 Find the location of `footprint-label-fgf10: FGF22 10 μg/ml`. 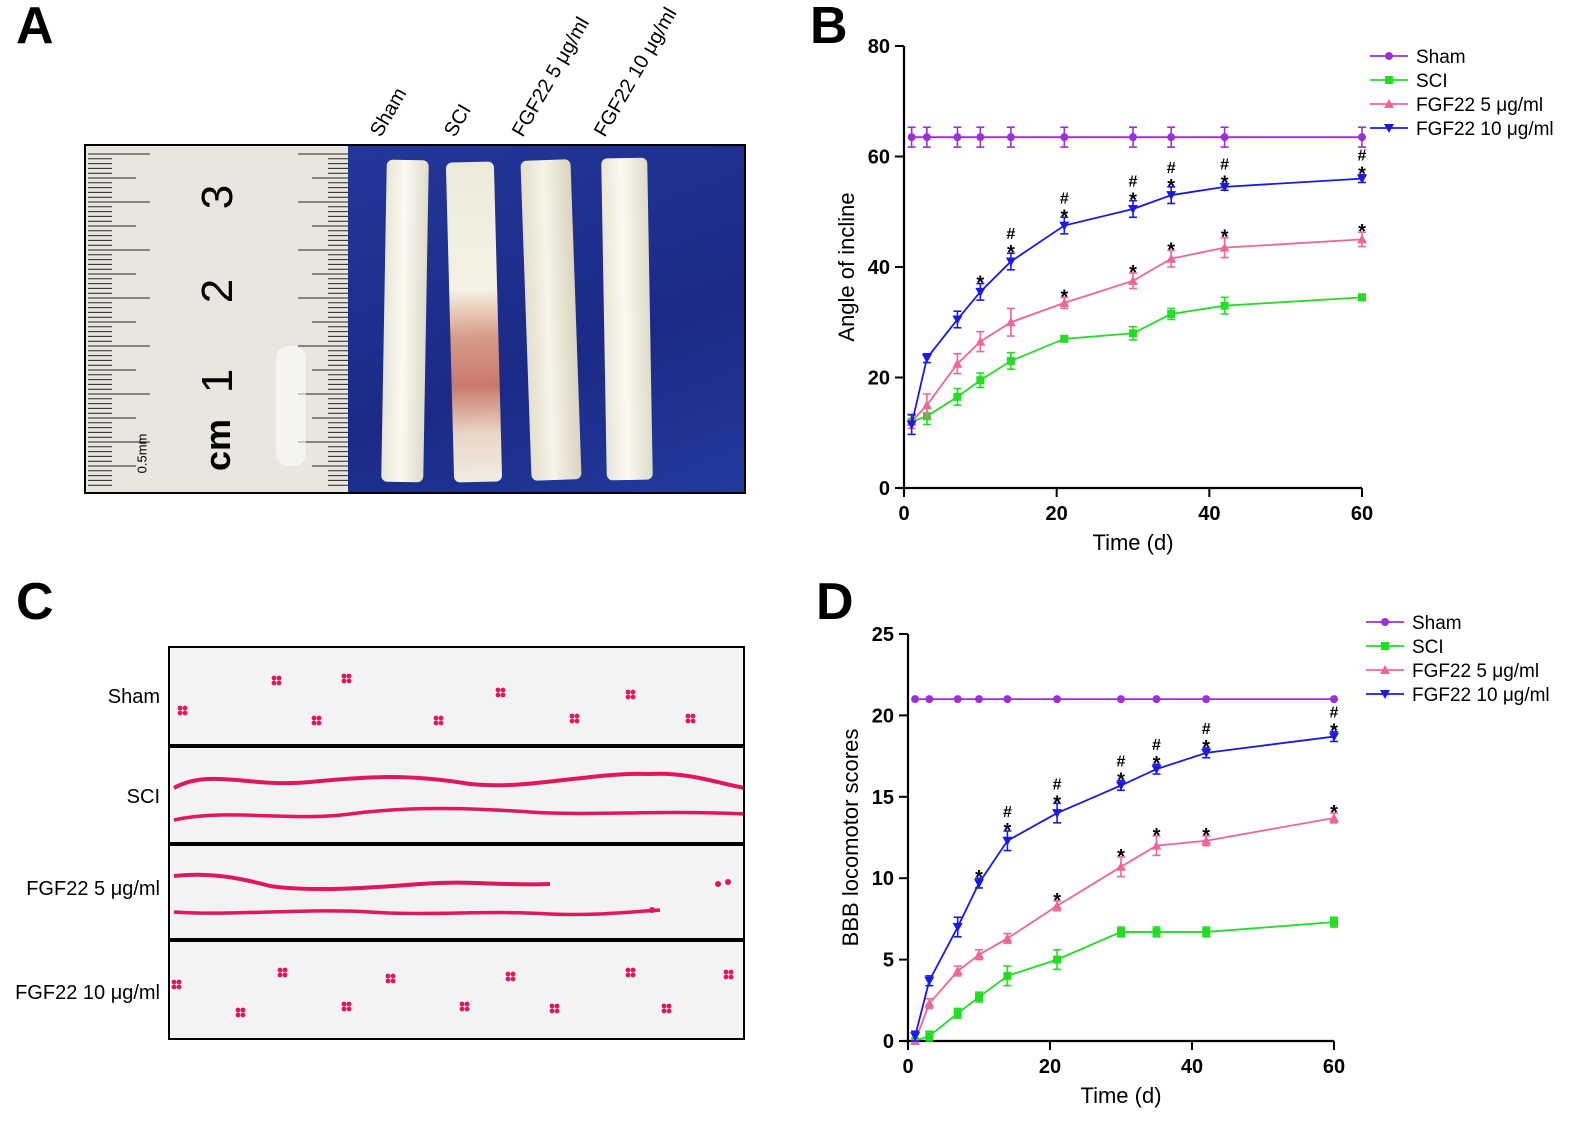

footprint-label-fgf10: FGF22 10 μg/ml is located at coordinates (87, 993).